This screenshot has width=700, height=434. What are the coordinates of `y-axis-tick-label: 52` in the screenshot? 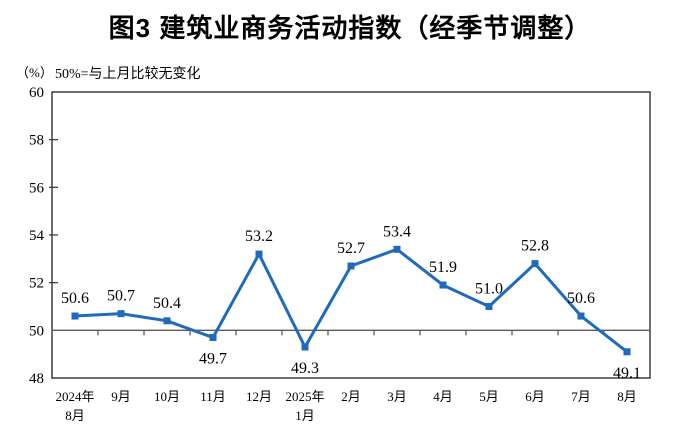 It's located at (36, 284).